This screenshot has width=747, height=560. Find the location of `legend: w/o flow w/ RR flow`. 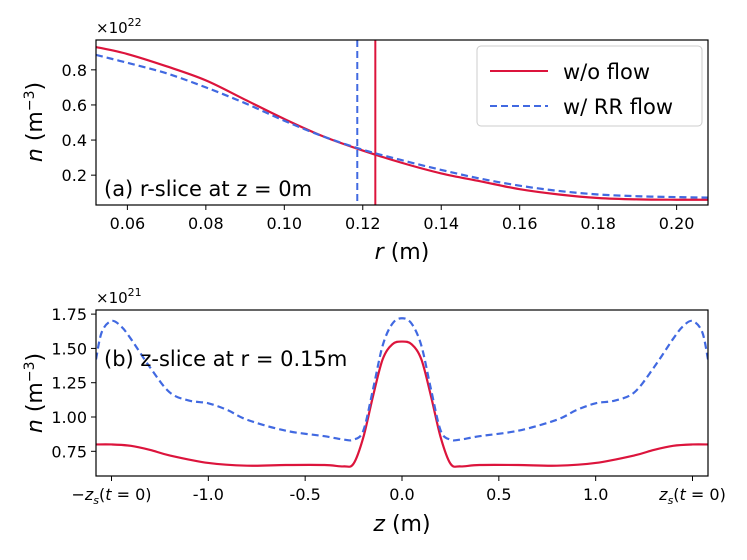

legend: w/o flow w/ RR flow is located at coordinates (589, 86).